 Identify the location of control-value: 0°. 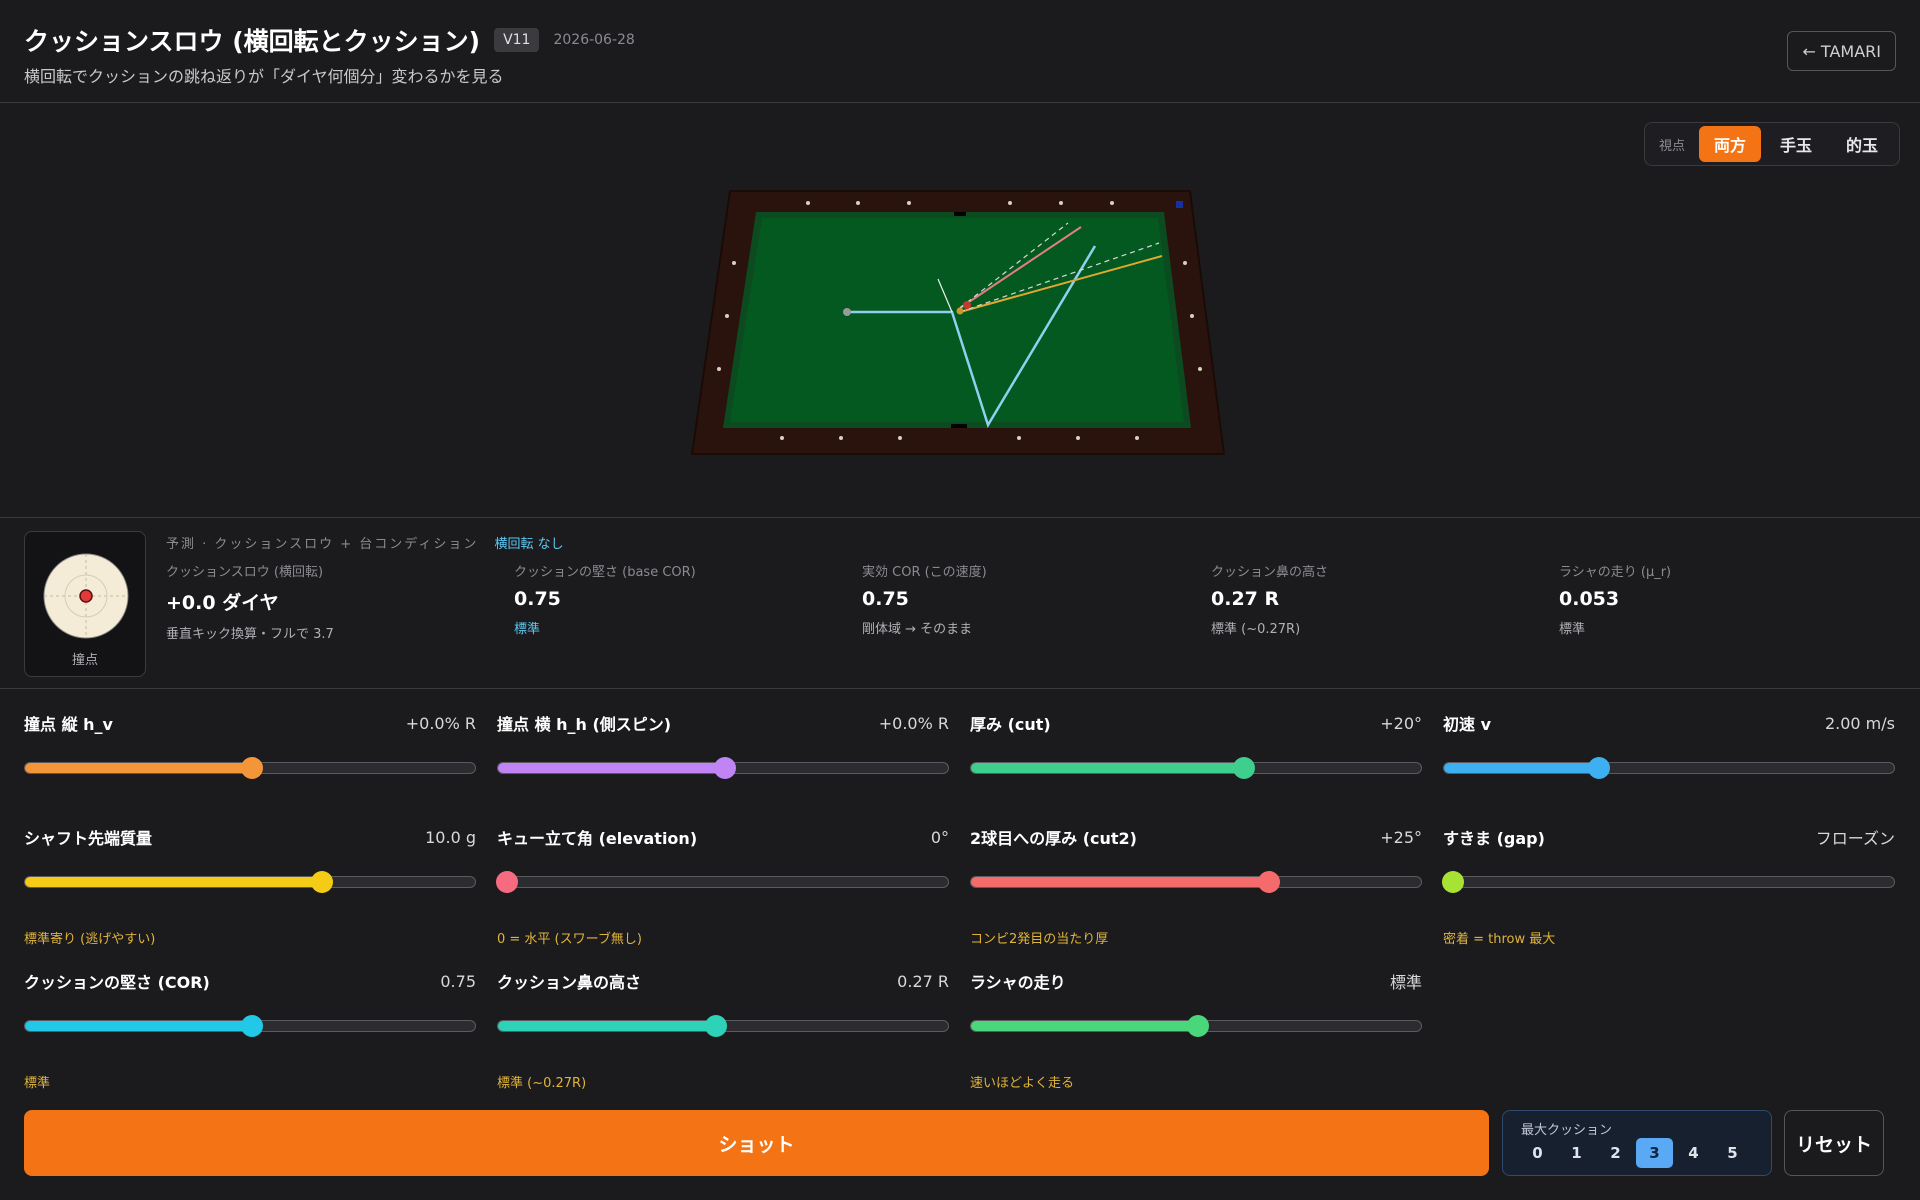
(939, 837).